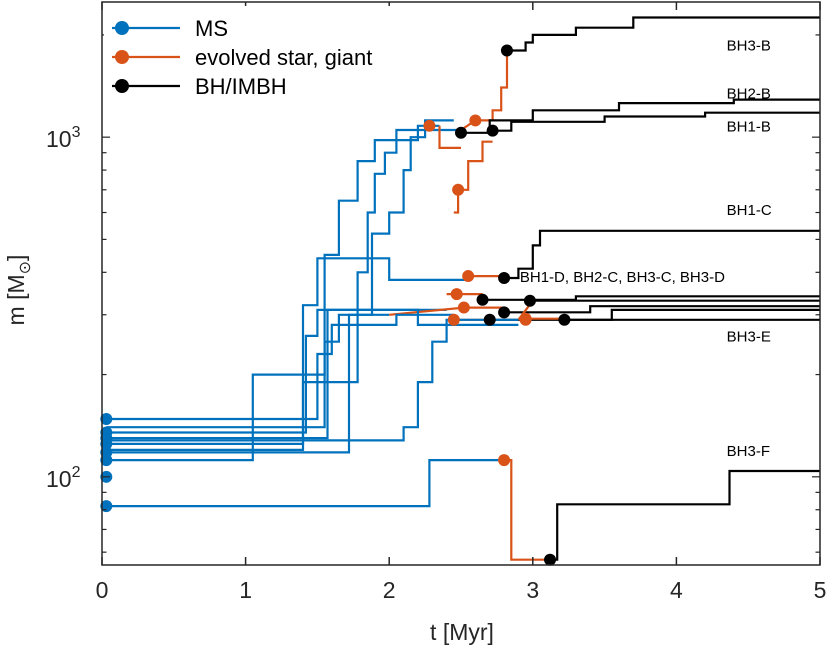 The image size is (830, 648). What do you see at coordinates (475, 120) in the screenshot?
I see `series-BH3-B-giant-marker` at bounding box center [475, 120].